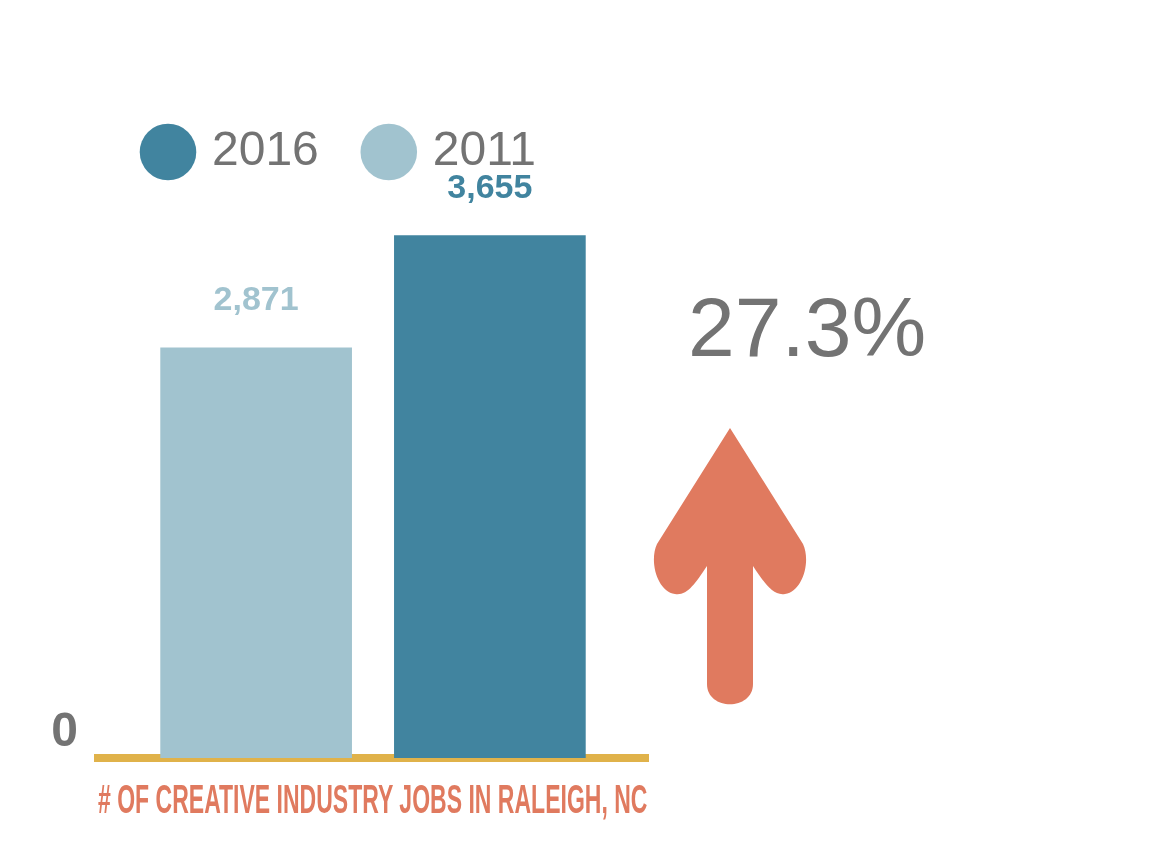  Describe the element at coordinates (64, 730) in the screenshot. I see `text: 0` at that location.